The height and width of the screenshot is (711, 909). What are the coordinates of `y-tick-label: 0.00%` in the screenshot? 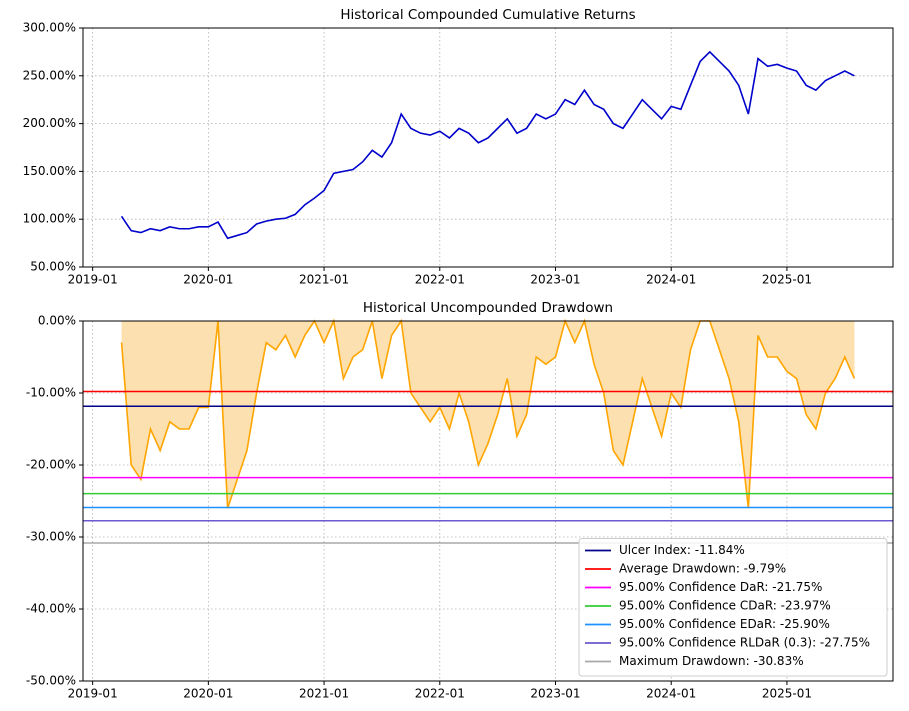 It's located at (57, 321).